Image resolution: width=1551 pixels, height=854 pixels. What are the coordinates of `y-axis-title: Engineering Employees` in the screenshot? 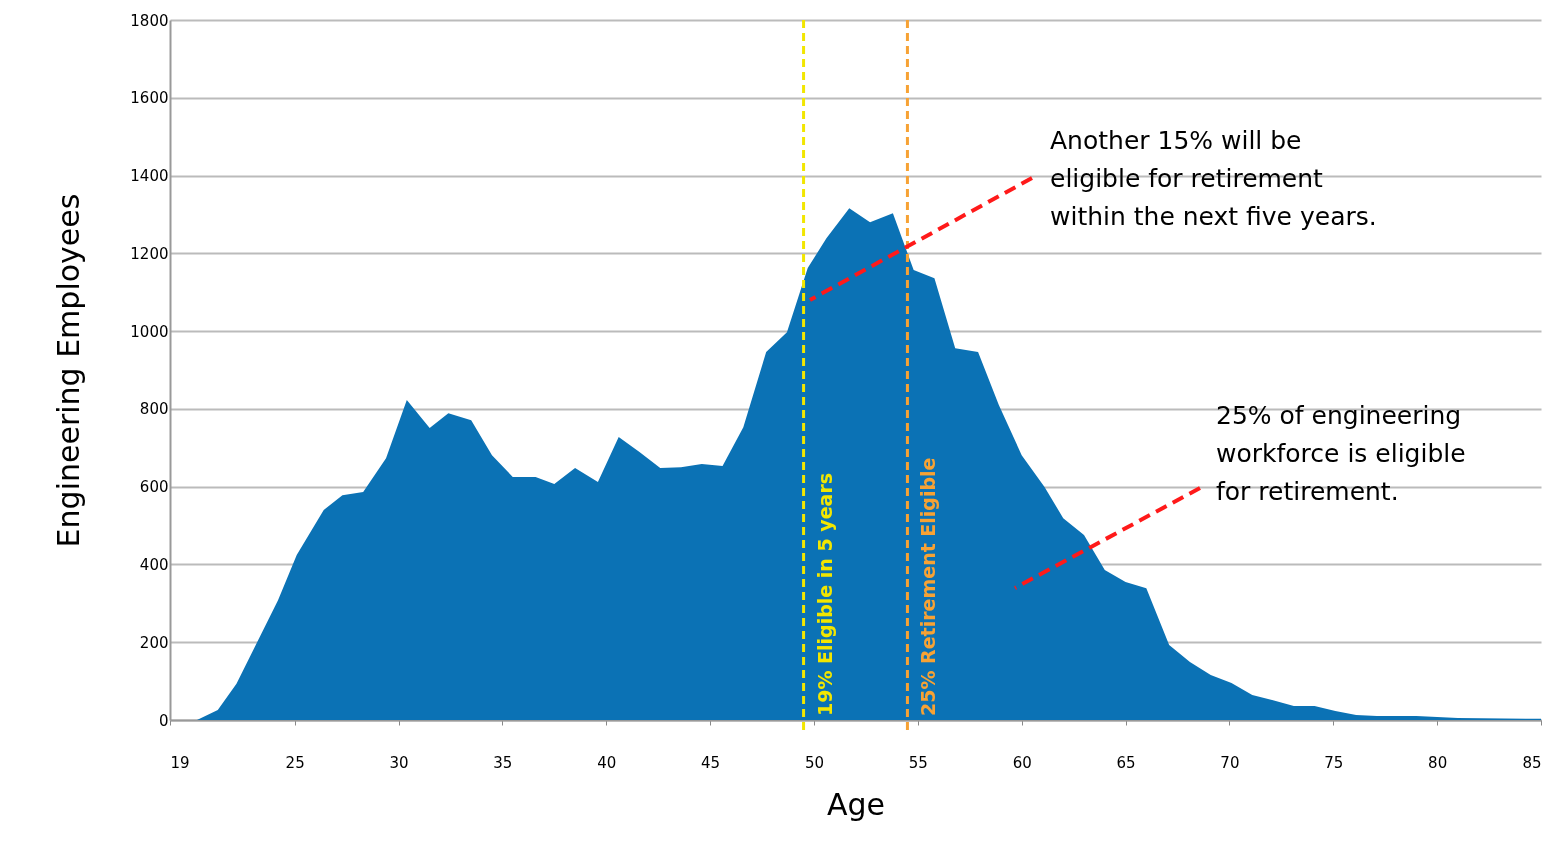 It's located at (69, 370).